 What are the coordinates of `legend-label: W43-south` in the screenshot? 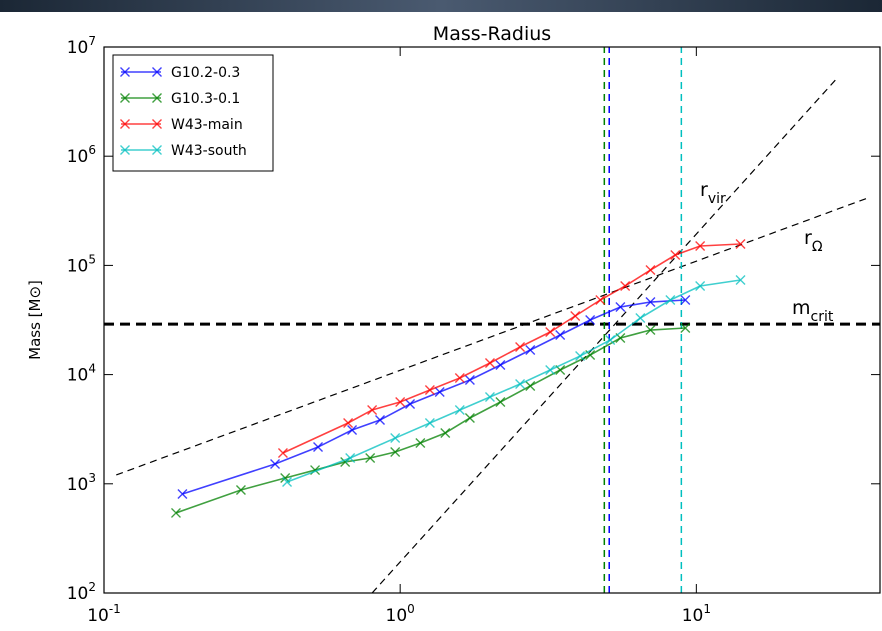 It's located at (209, 151).